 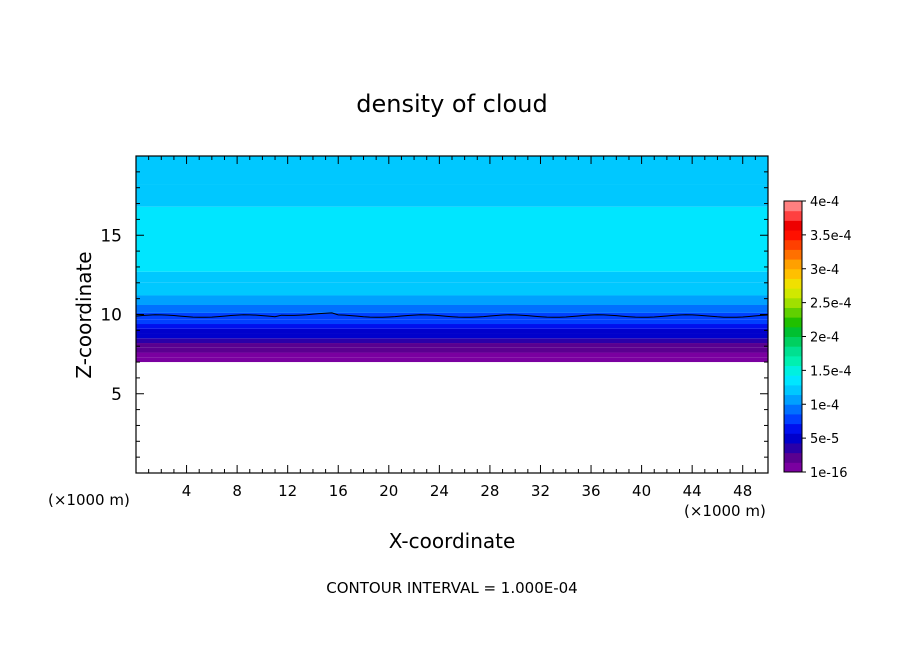 What do you see at coordinates (641, 491) in the screenshot?
I see `x-tick-label: 40` at bounding box center [641, 491].